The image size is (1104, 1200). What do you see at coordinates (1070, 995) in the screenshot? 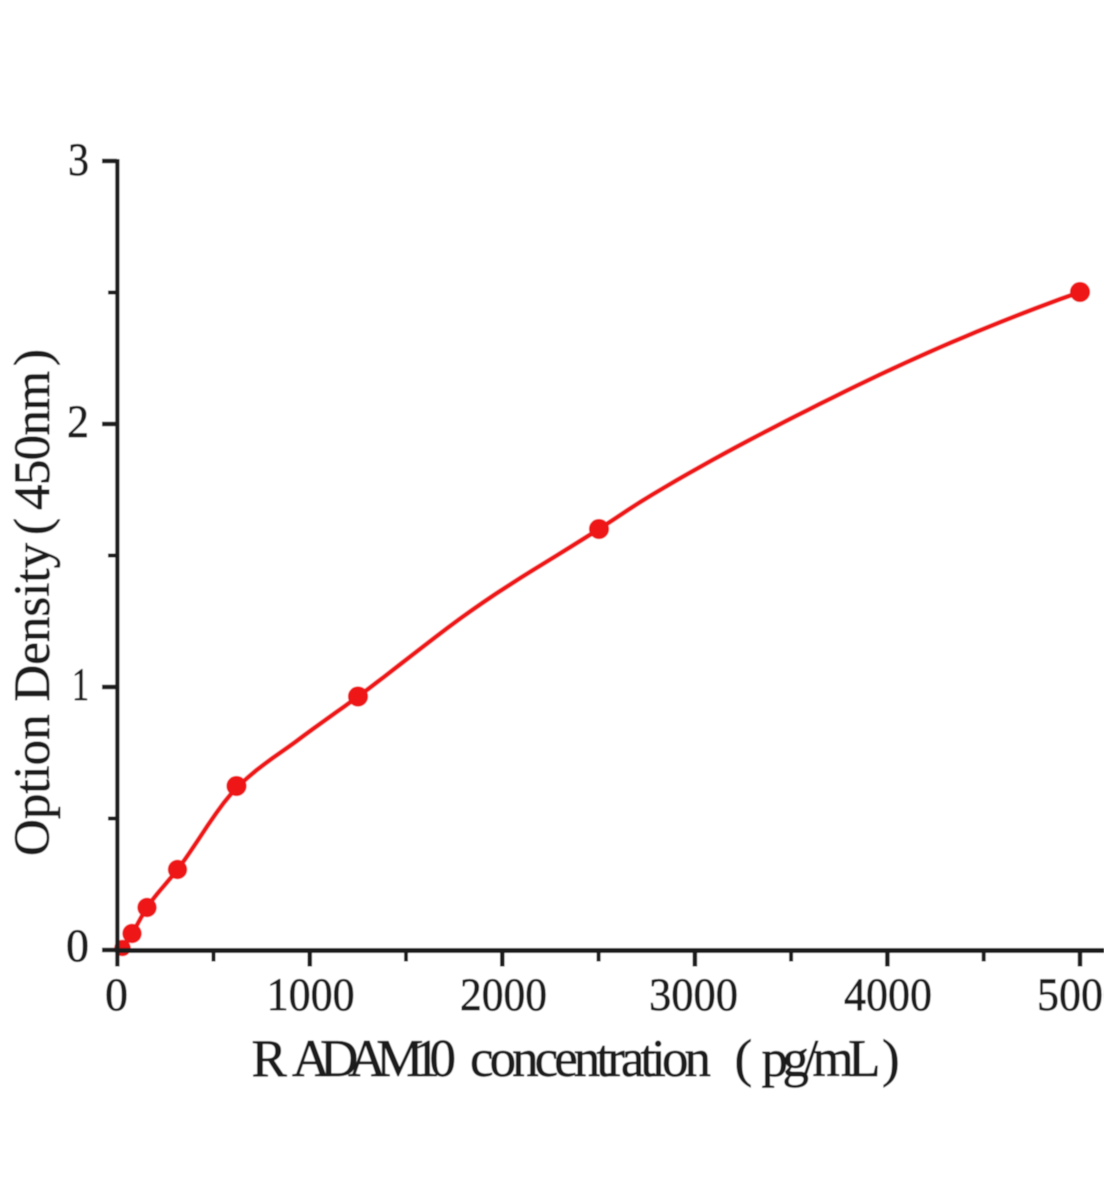
I see `svg-text: 5000` at bounding box center [1070, 995].